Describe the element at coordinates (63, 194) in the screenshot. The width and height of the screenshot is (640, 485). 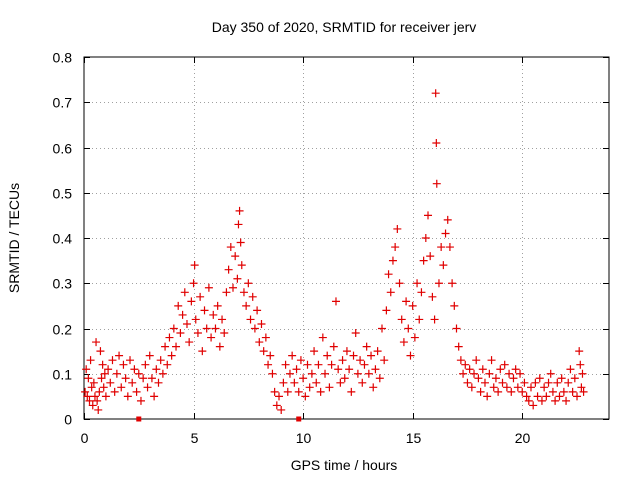
I see `y-tick-label: 0.5` at that location.